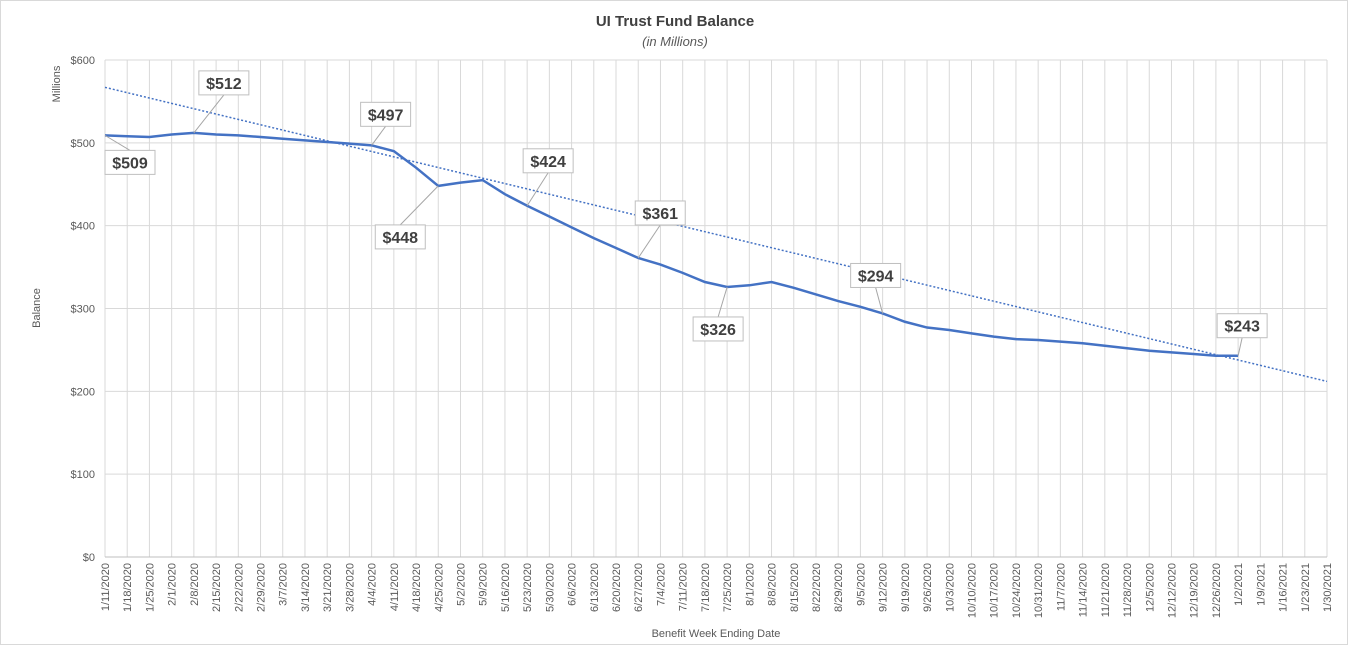 The image size is (1349, 651). What do you see at coordinates (1039, 590) in the screenshot?
I see `x-tick-label: 10/31/2020` at bounding box center [1039, 590].